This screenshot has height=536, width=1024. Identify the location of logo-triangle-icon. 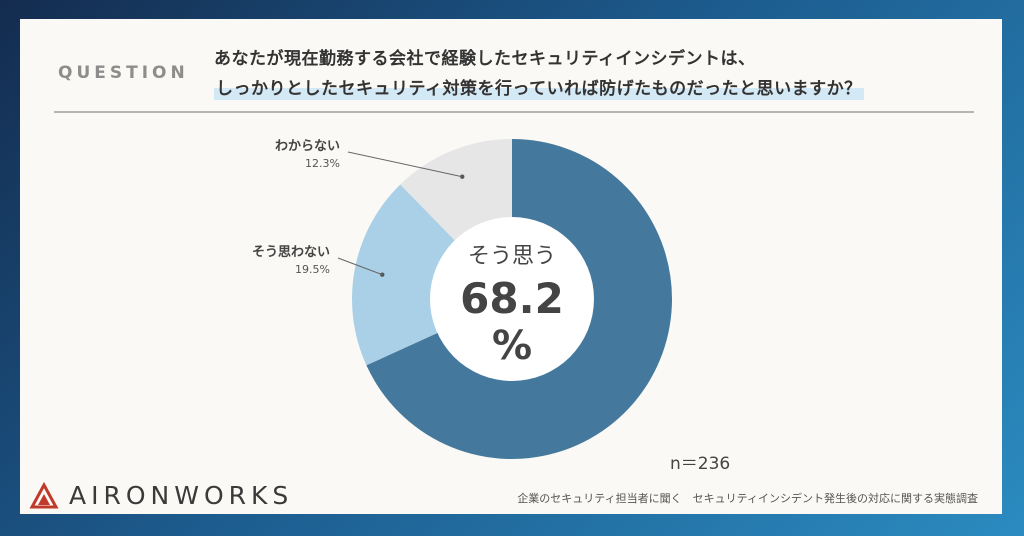
(44, 495).